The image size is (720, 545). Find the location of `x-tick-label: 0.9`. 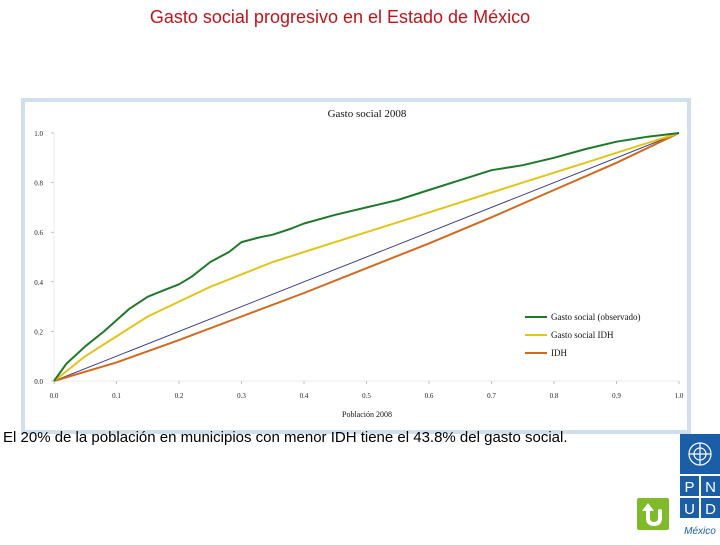

x-tick-label: 0.9 is located at coordinates (616, 396).